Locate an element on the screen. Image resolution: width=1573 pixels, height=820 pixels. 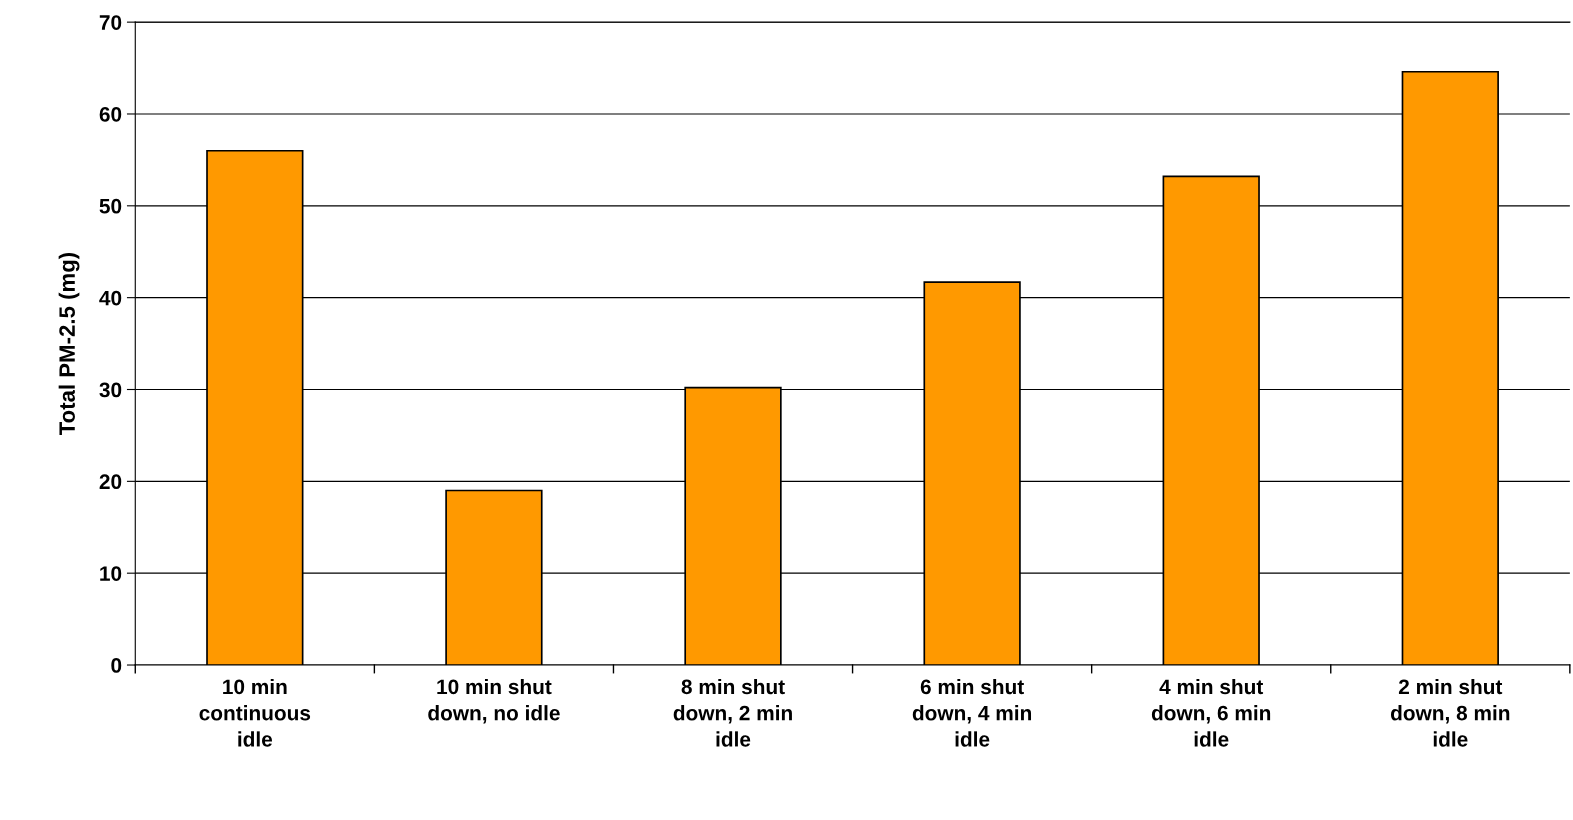
x-tick-label: 10 min continuous idle is located at coordinates (255, 712).